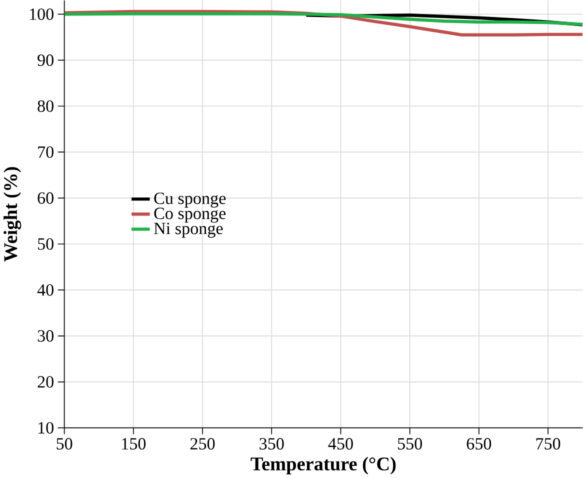  Describe the element at coordinates (46, 336) in the screenshot. I see `y-tick-label: 30` at that location.